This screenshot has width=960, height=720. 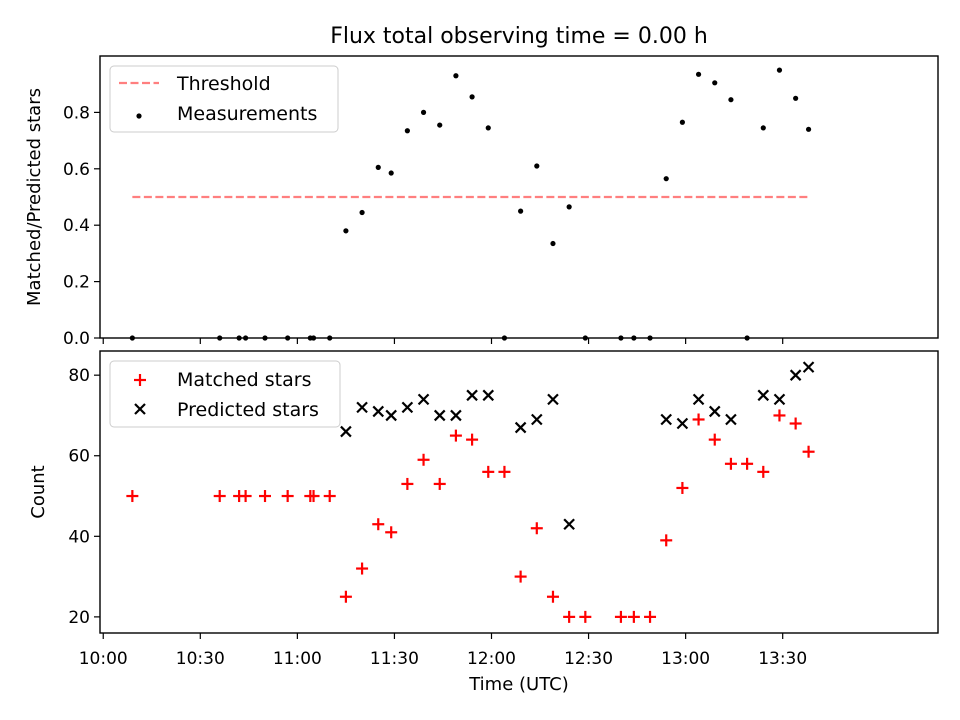 What do you see at coordinates (103, 659) in the screenshot?
I see `x-tick-label: 10:00` at bounding box center [103, 659].